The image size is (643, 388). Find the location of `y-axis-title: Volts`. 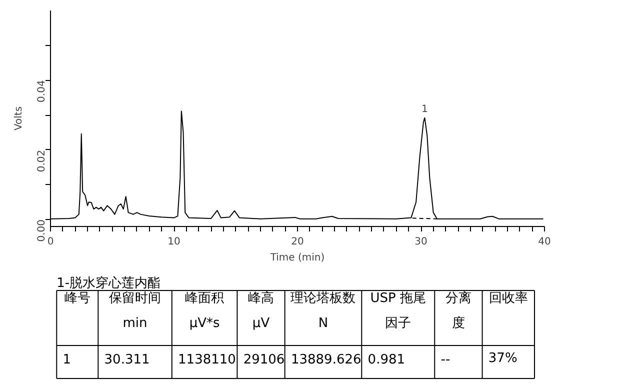

y-axis-title: Volts is located at coordinates (19, 118).